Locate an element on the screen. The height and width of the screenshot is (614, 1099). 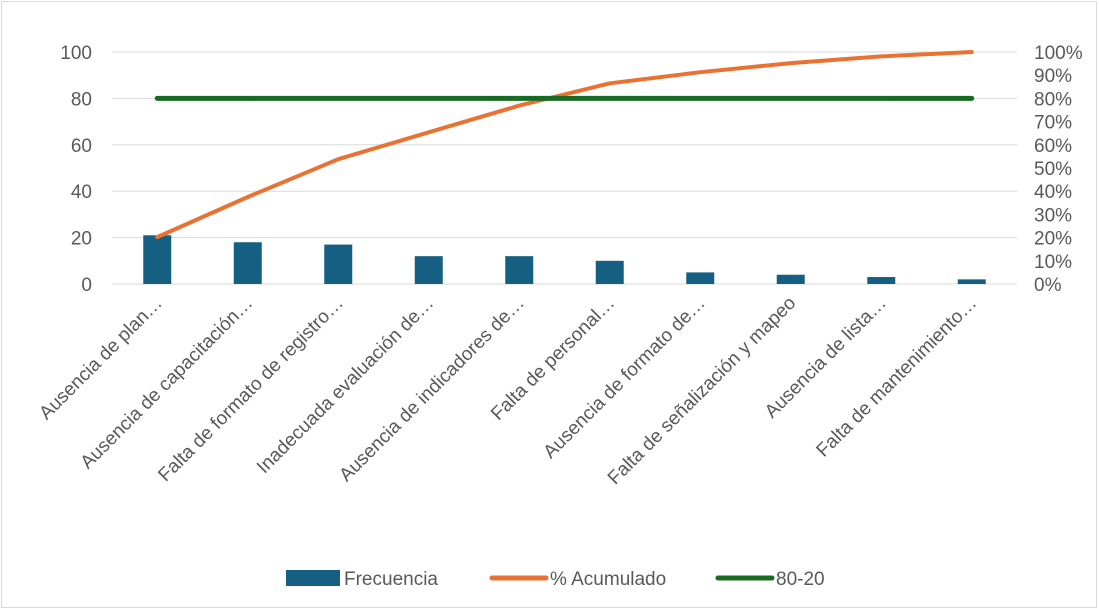
y-axis-right: 0%10%20% 30%40%50%60%70% 80%90%100% is located at coordinates (1058, 169).